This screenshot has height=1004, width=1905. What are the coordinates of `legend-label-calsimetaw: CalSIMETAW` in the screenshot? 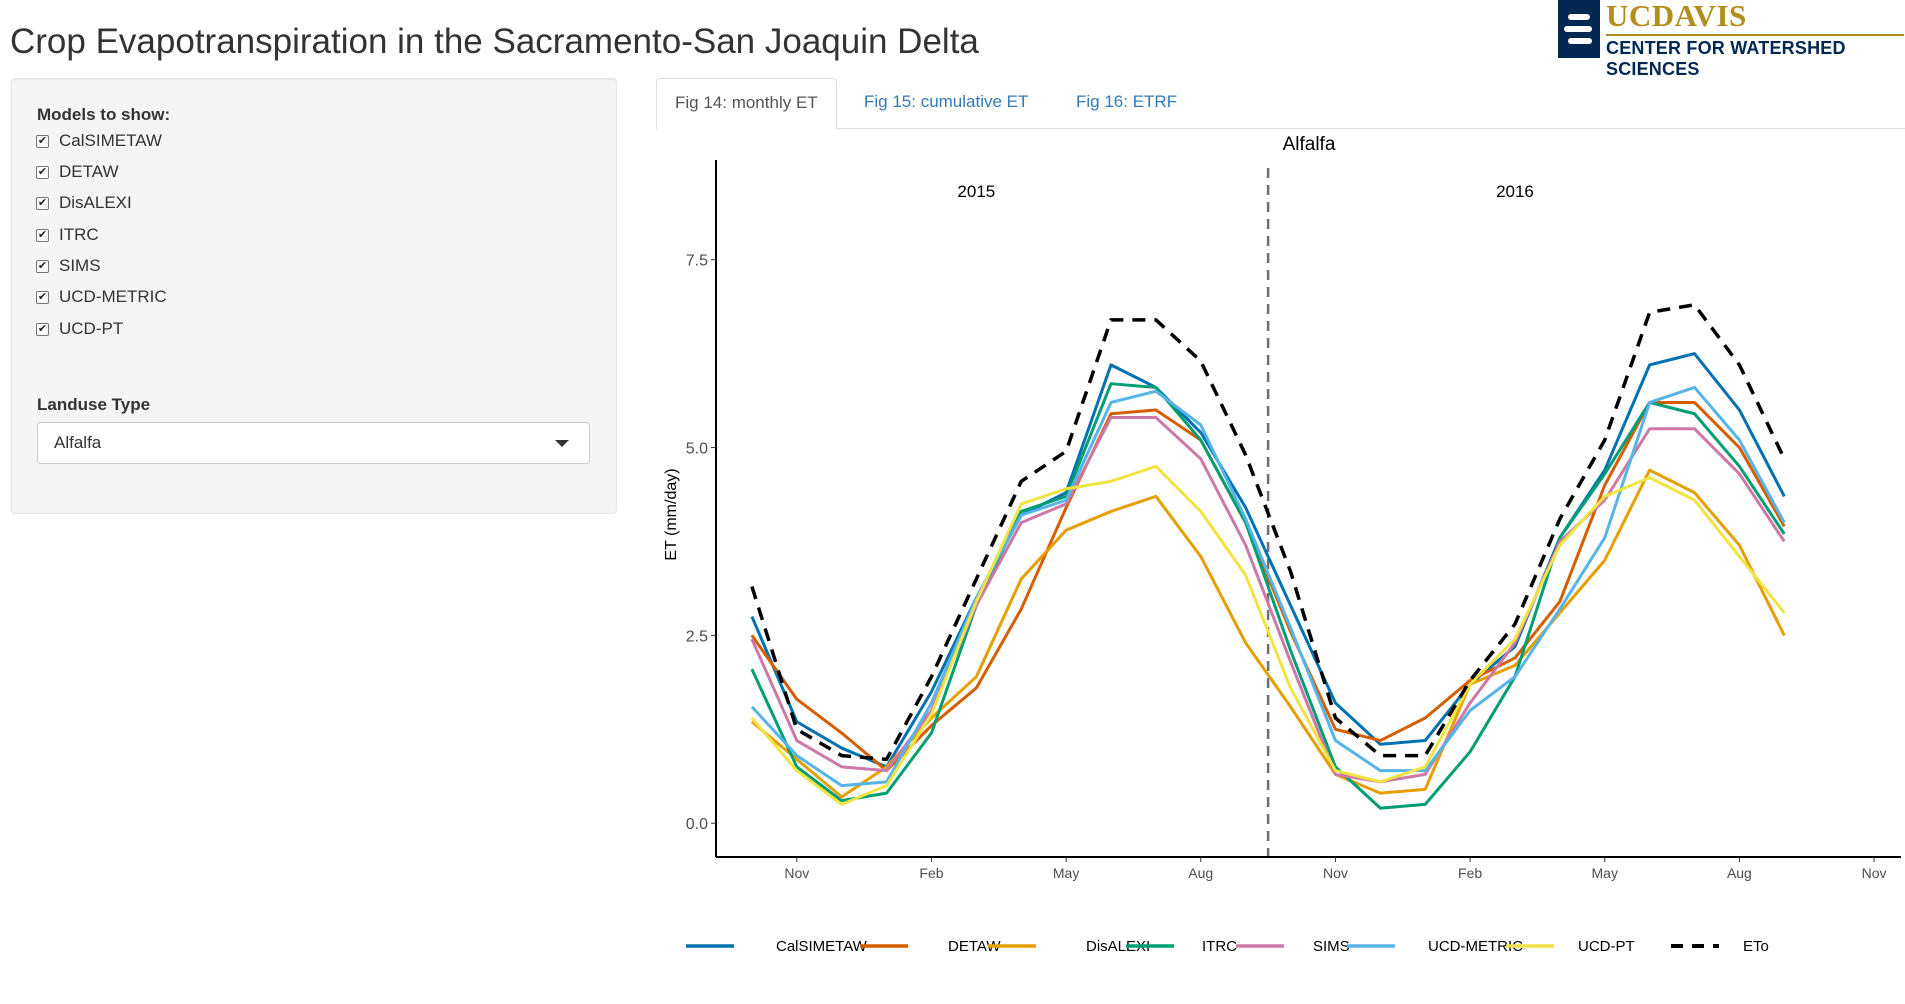 It's located at (822, 946).